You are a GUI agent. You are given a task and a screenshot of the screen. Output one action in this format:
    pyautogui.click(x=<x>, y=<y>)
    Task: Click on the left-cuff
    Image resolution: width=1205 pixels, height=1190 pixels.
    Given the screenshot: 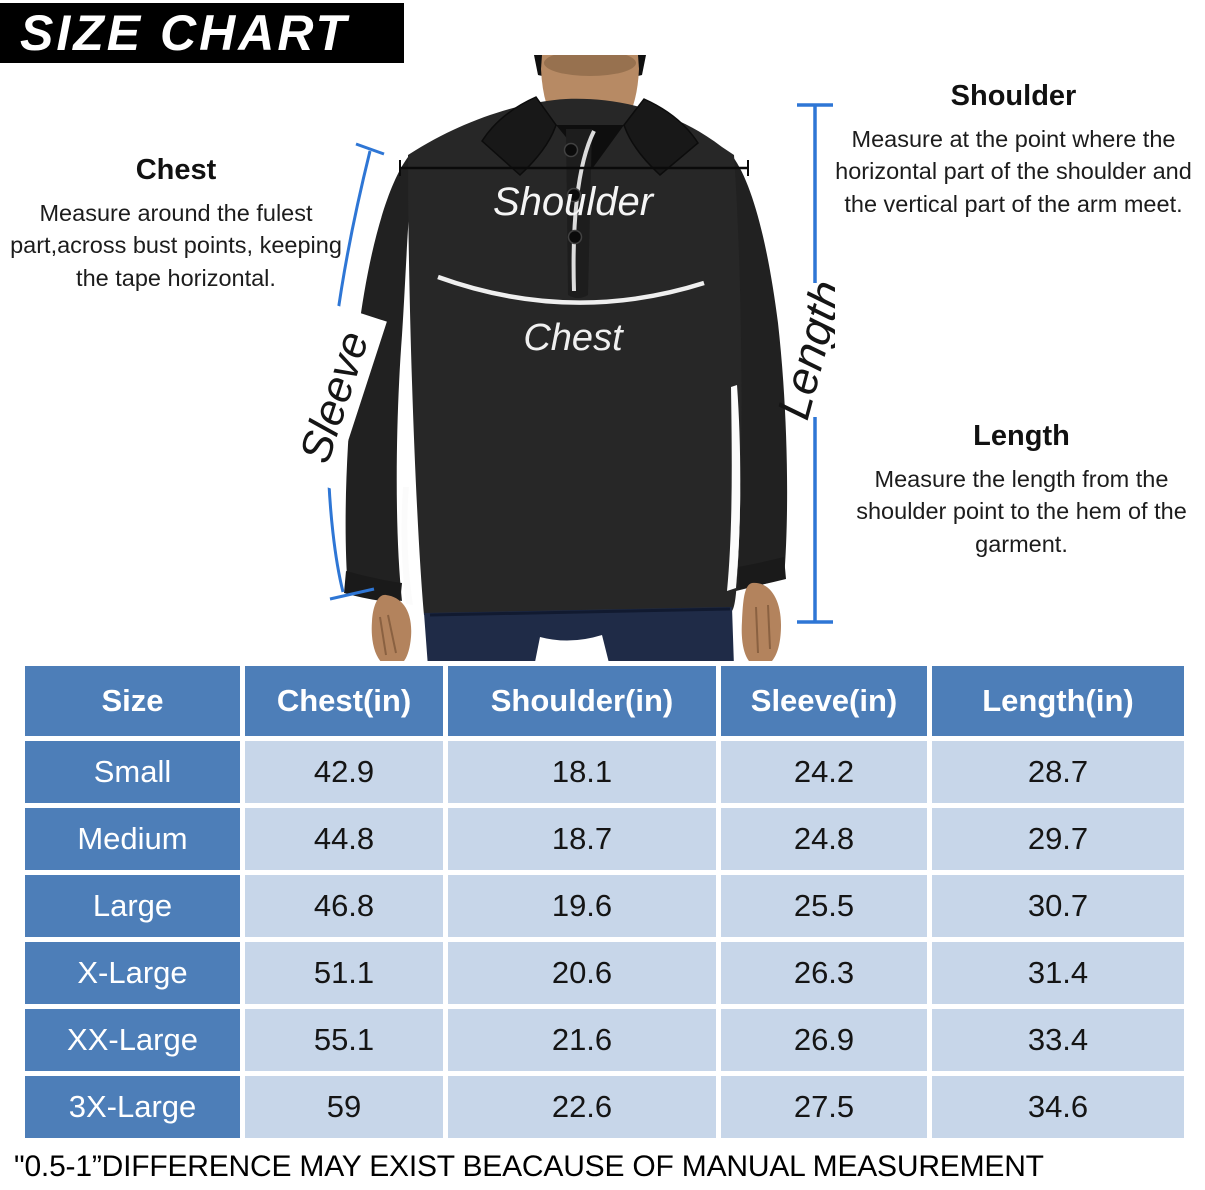 What is the action you would take?
    pyautogui.click(x=373, y=587)
    